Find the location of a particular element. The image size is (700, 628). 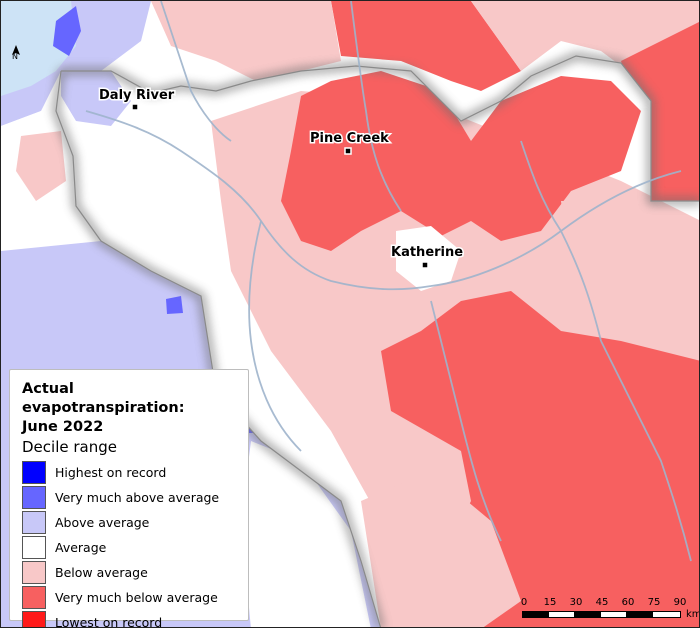

scale-tick: 45 is located at coordinates (602, 602).